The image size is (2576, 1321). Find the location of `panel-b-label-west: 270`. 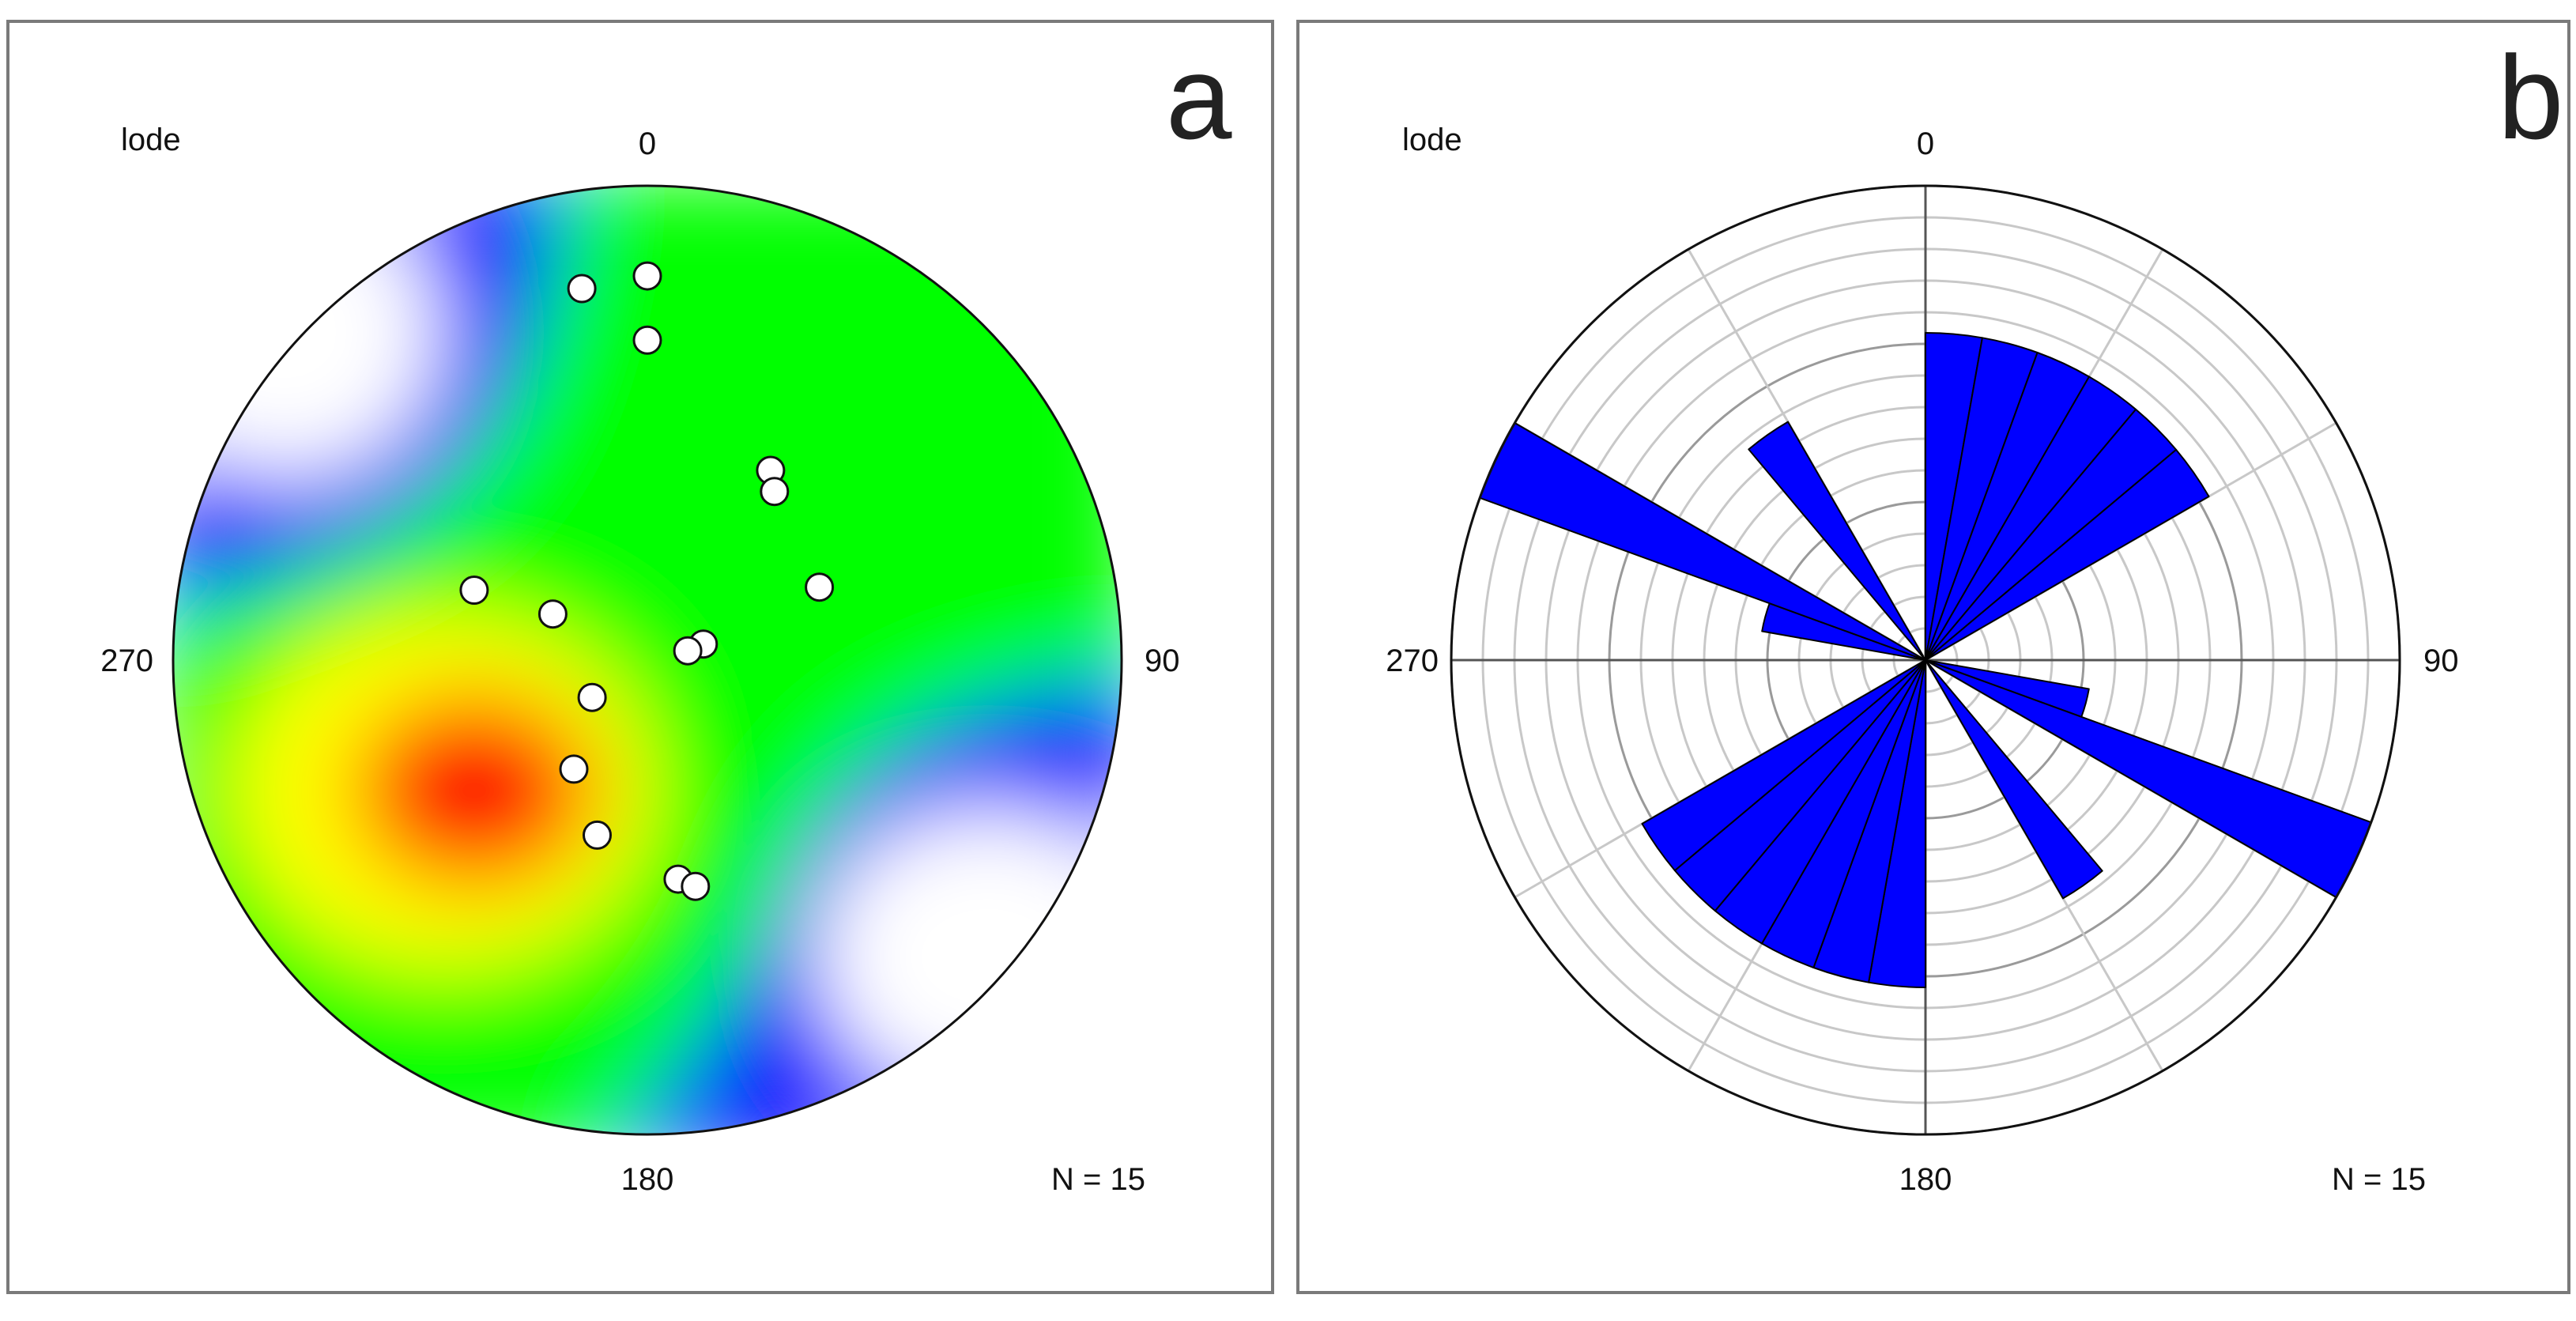

panel-b-label-west: 270 is located at coordinates (1412, 661).